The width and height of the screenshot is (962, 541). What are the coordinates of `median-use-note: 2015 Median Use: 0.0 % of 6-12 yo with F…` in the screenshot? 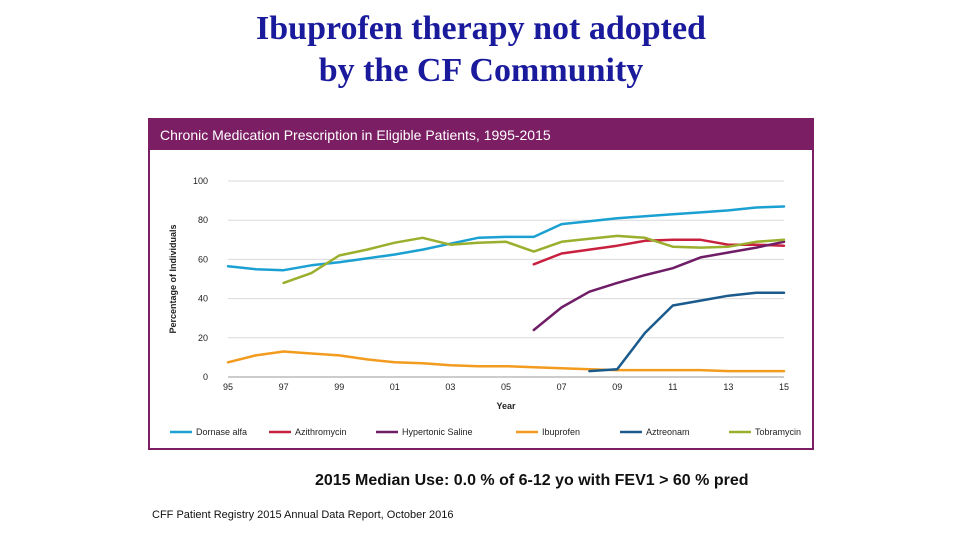 It's located at (532, 480).